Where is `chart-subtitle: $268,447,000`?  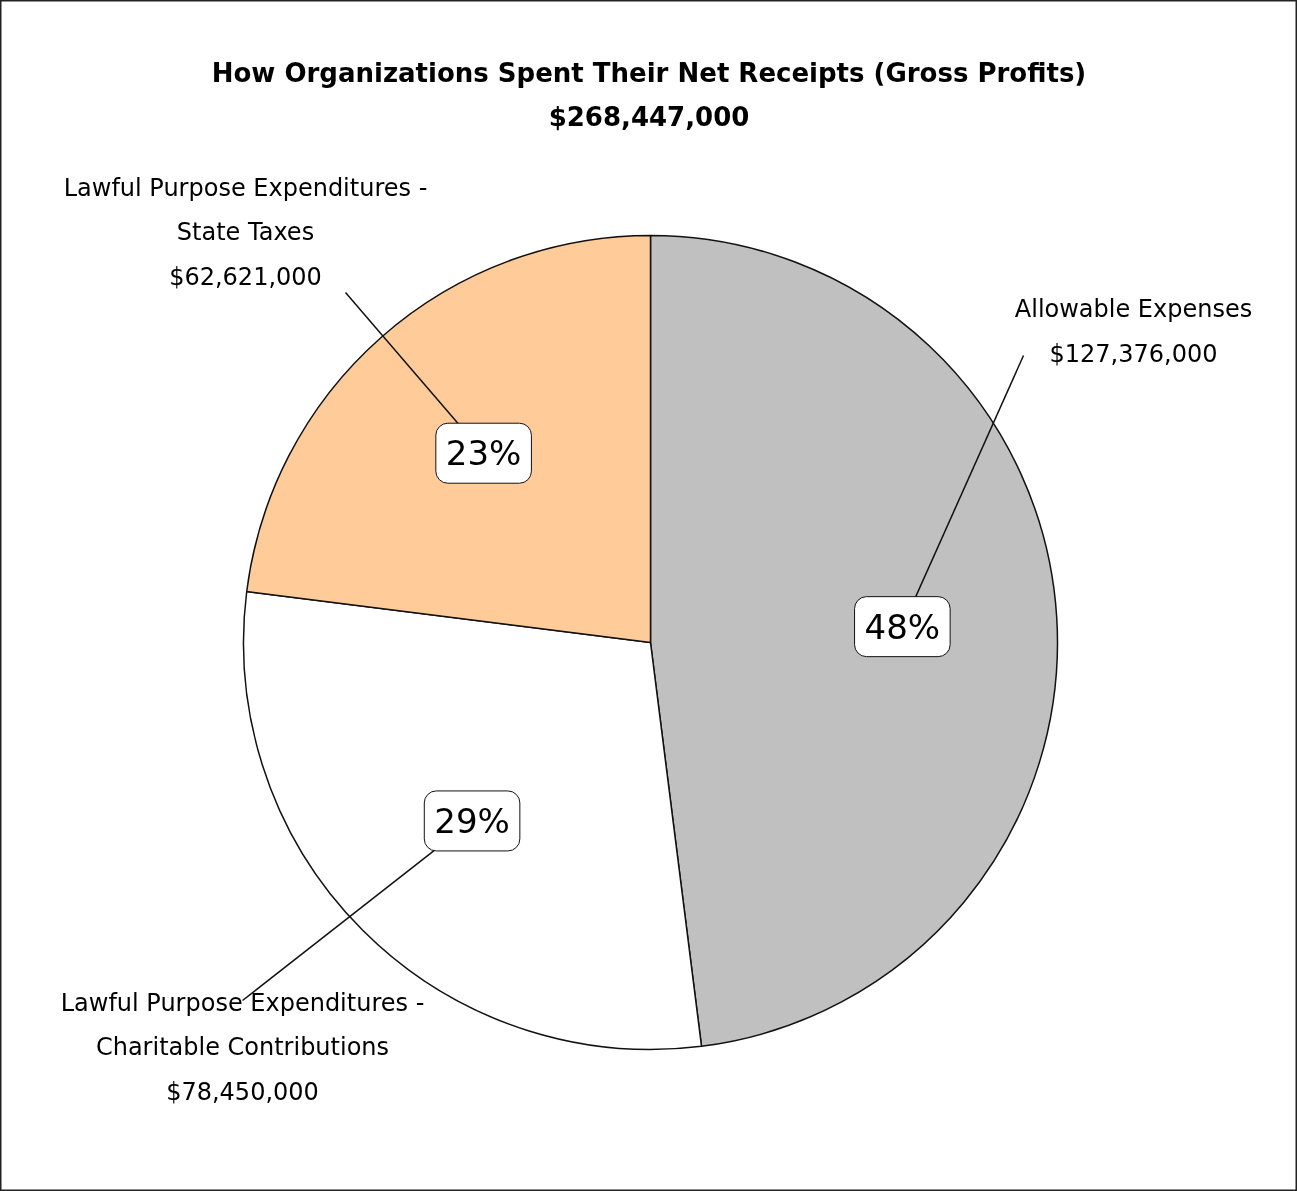 chart-subtitle: $268,447,000 is located at coordinates (649, 116).